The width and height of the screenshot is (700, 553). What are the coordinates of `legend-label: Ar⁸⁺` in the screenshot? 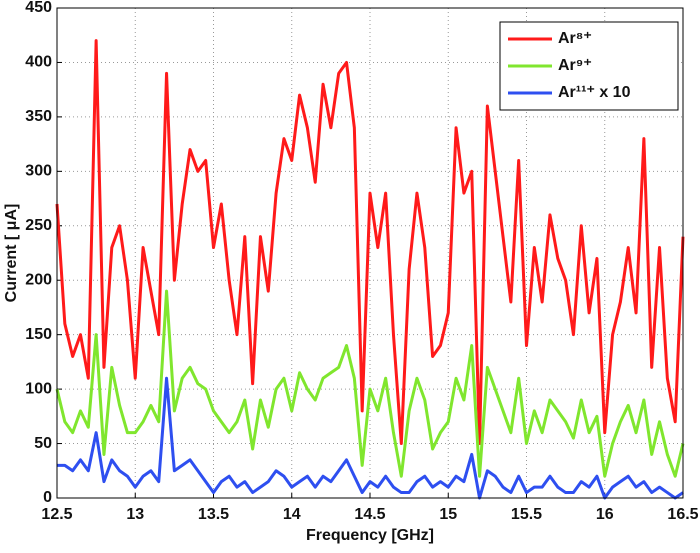 It's located at (575, 38).